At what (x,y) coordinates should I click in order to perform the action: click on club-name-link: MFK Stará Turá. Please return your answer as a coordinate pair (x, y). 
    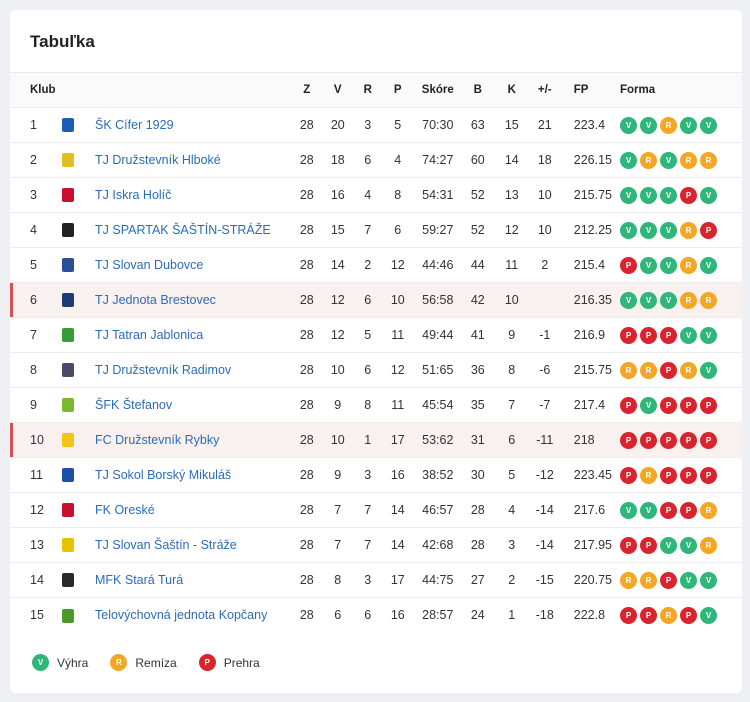
    Looking at the image, I should click on (139, 580).